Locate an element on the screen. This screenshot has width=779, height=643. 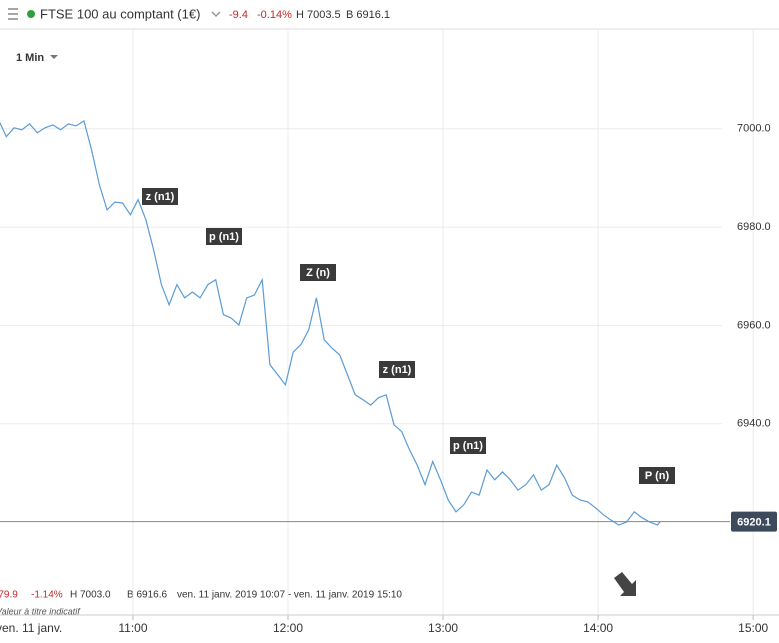
annotation: P (n) is located at coordinates (657, 475).